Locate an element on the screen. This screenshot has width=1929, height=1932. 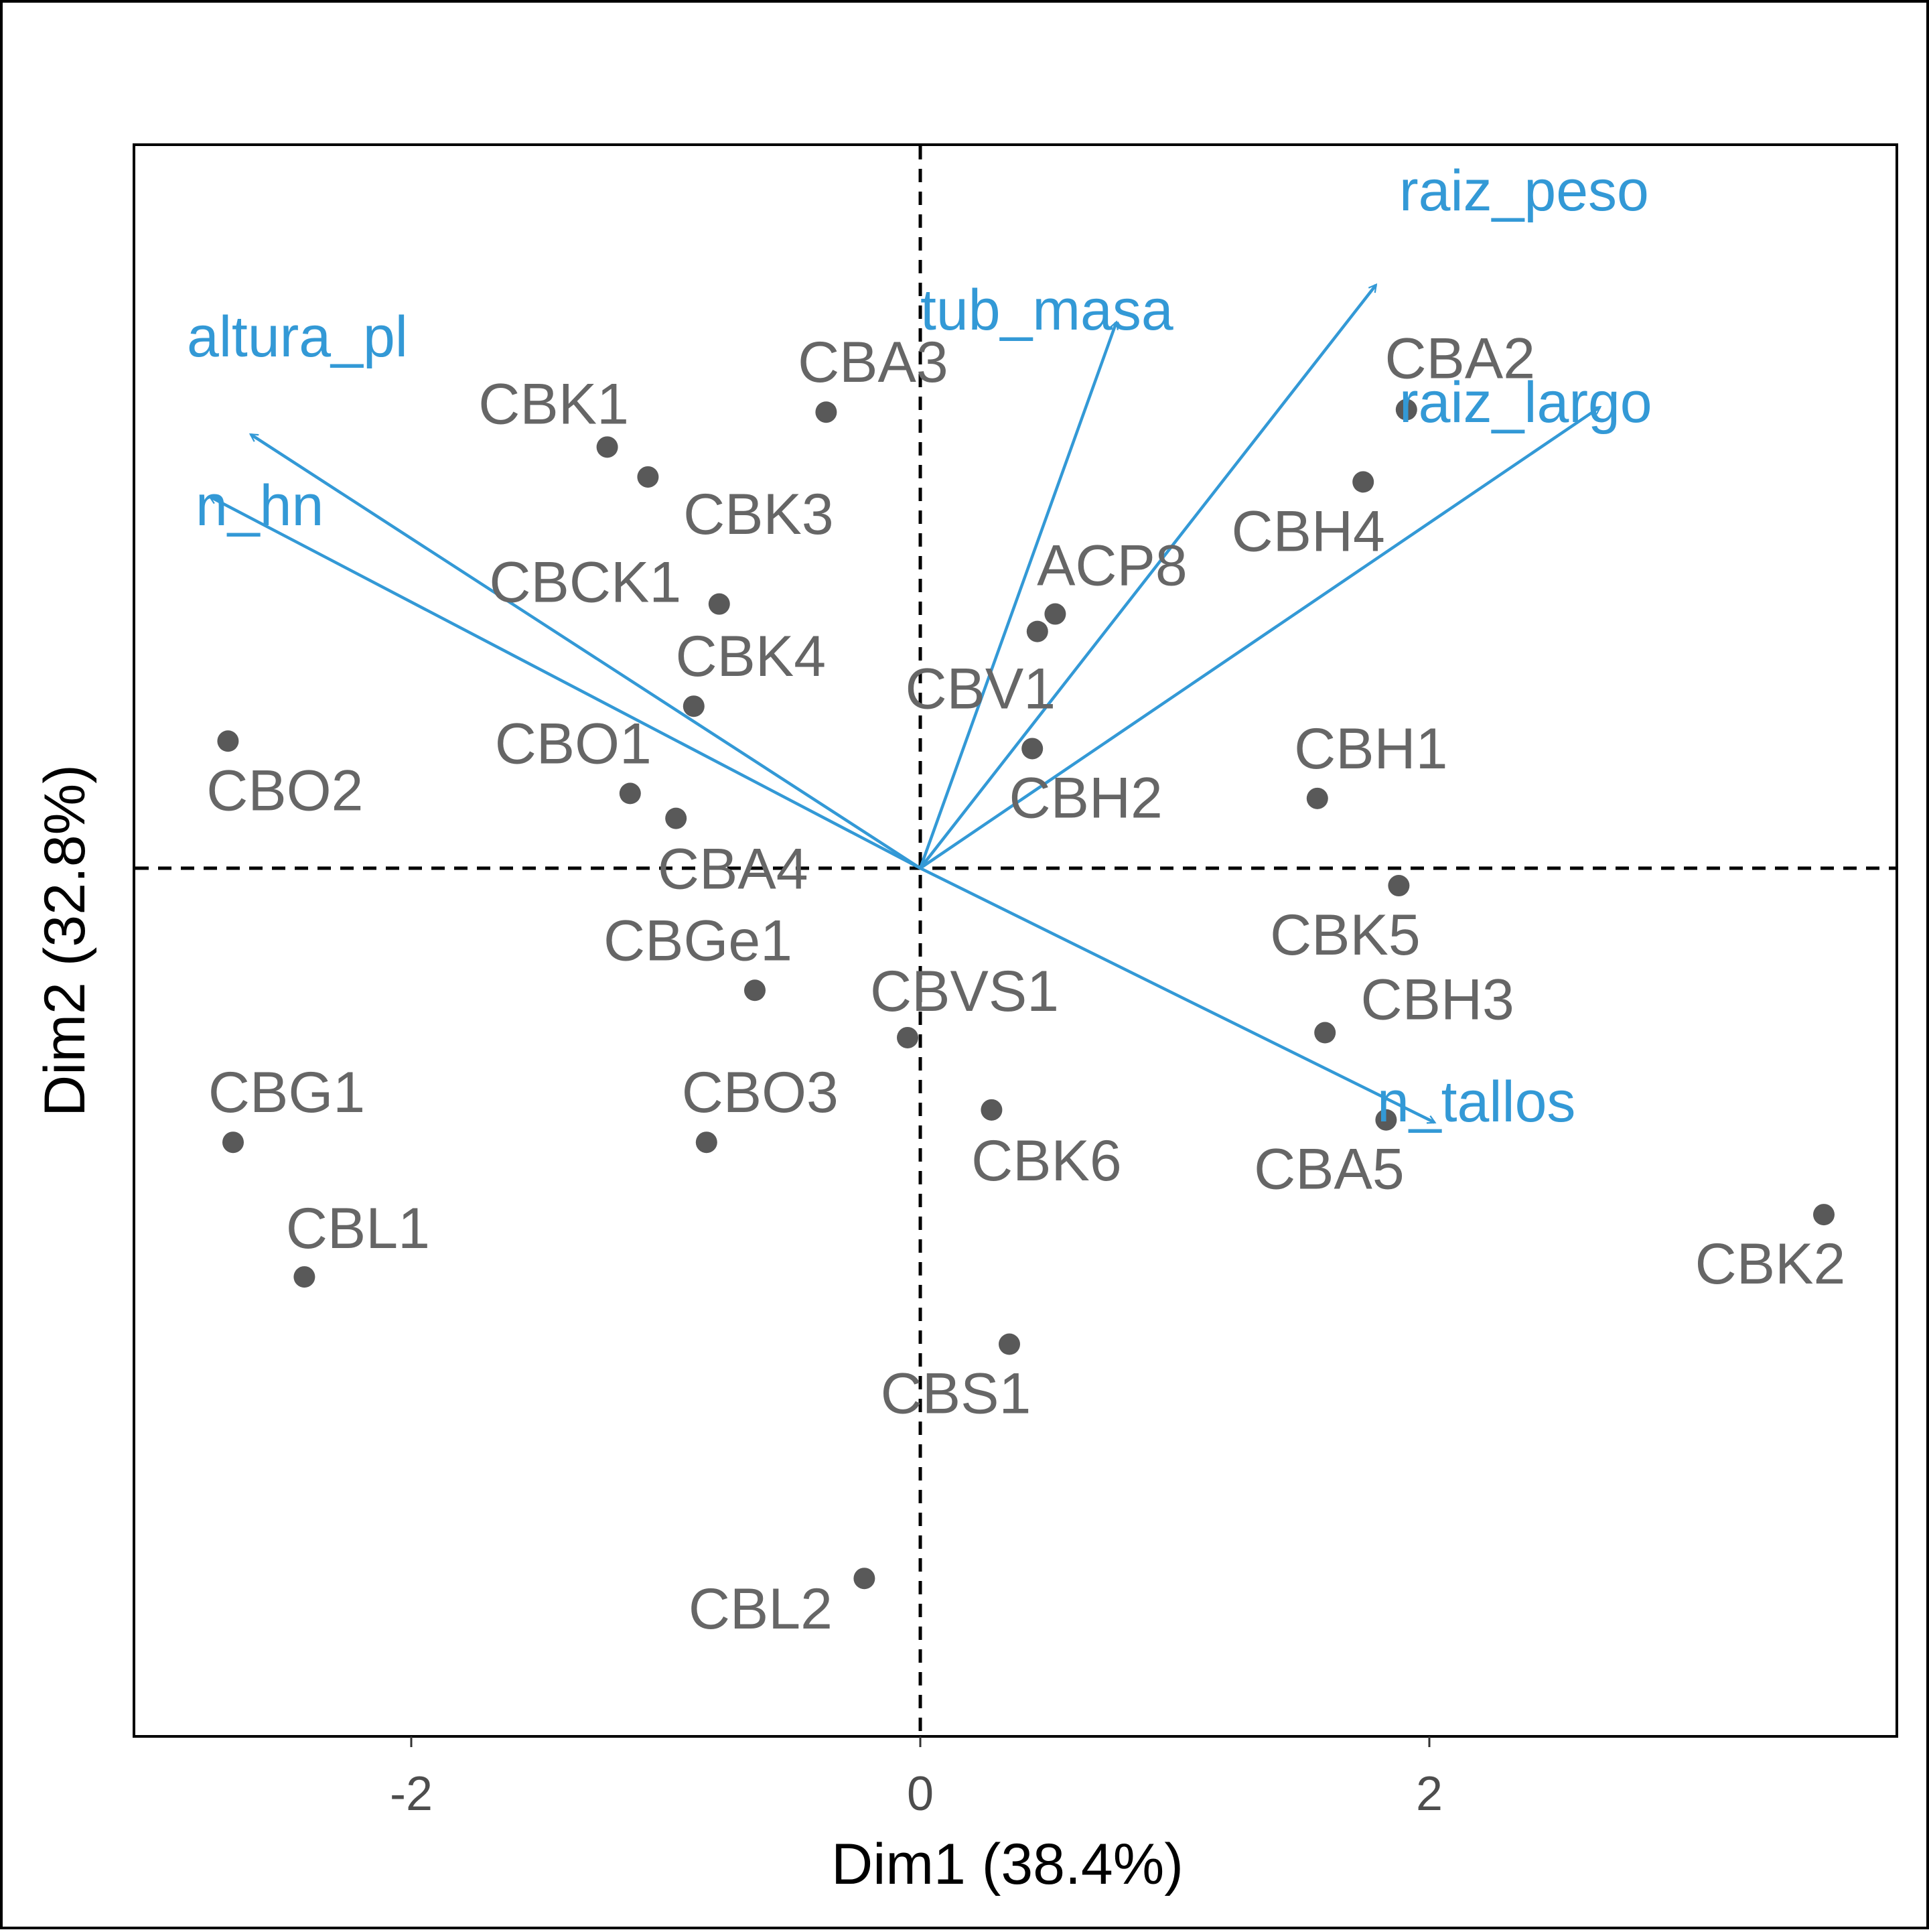
variable-label-raiz-peso: raiz_peso is located at coordinates (1524, 191).